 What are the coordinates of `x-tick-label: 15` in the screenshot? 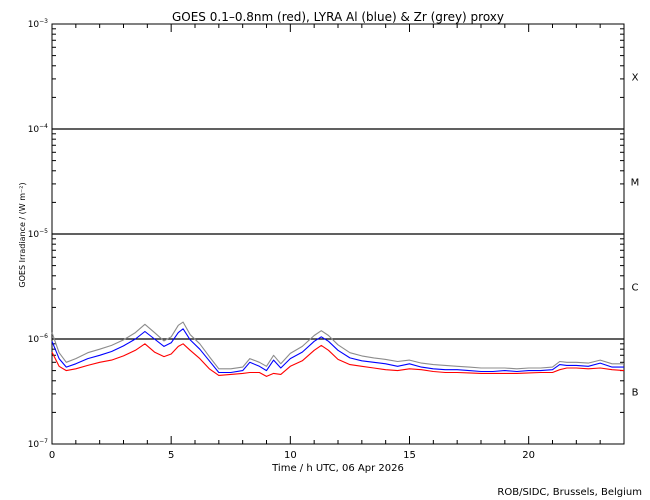 It's located at (409, 455).